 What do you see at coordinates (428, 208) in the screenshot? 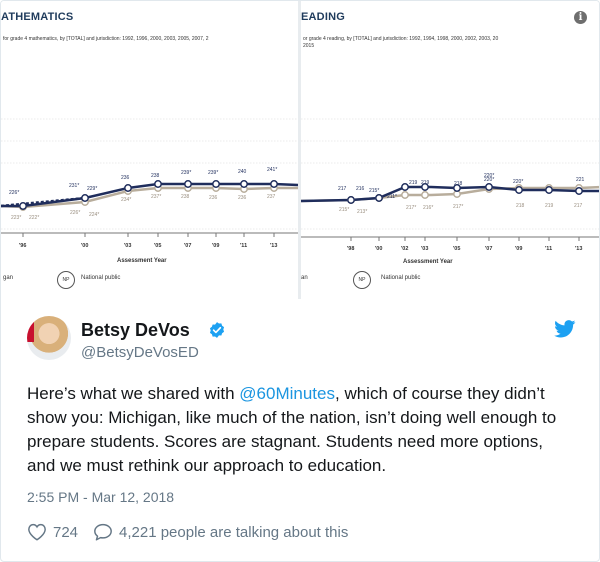
I see `reading-lower-label: 216*` at bounding box center [428, 208].